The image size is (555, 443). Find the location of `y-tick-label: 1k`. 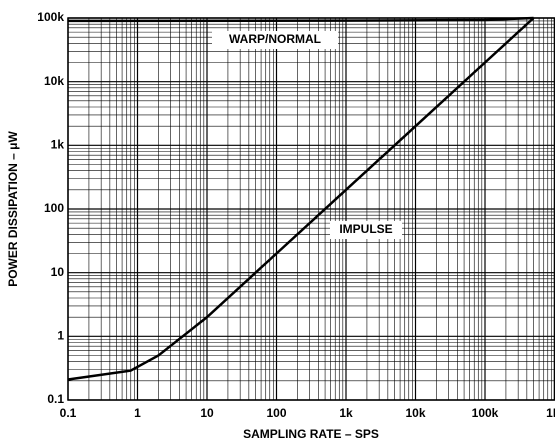

y-tick-label: 1k is located at coordinates (58, 145).